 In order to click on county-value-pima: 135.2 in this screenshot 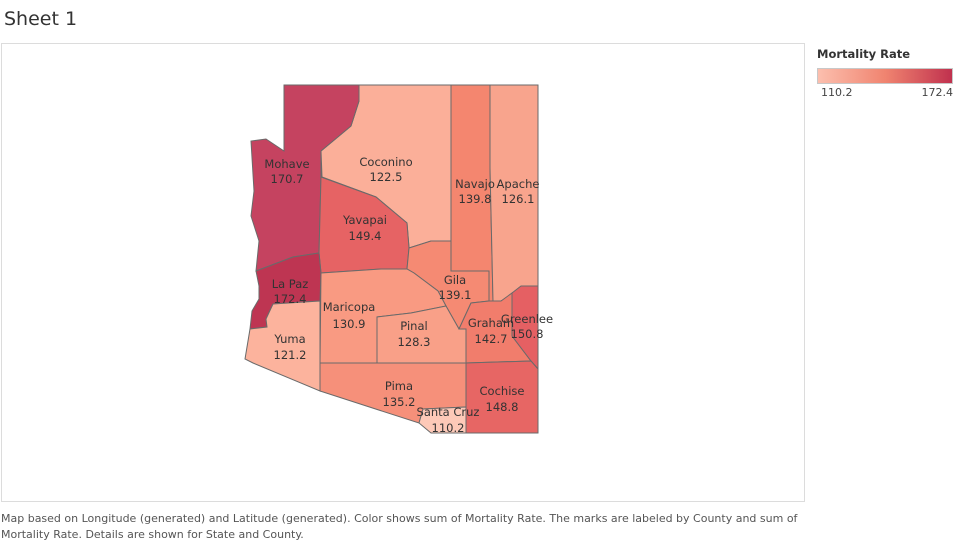, I will do `click(399, 402)`.